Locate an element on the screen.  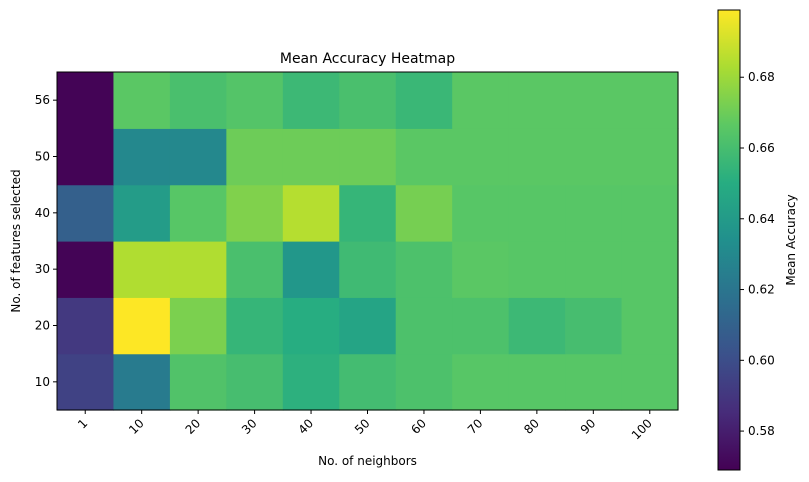
x-tick-label: 80 is located at coordinates (531, 426).